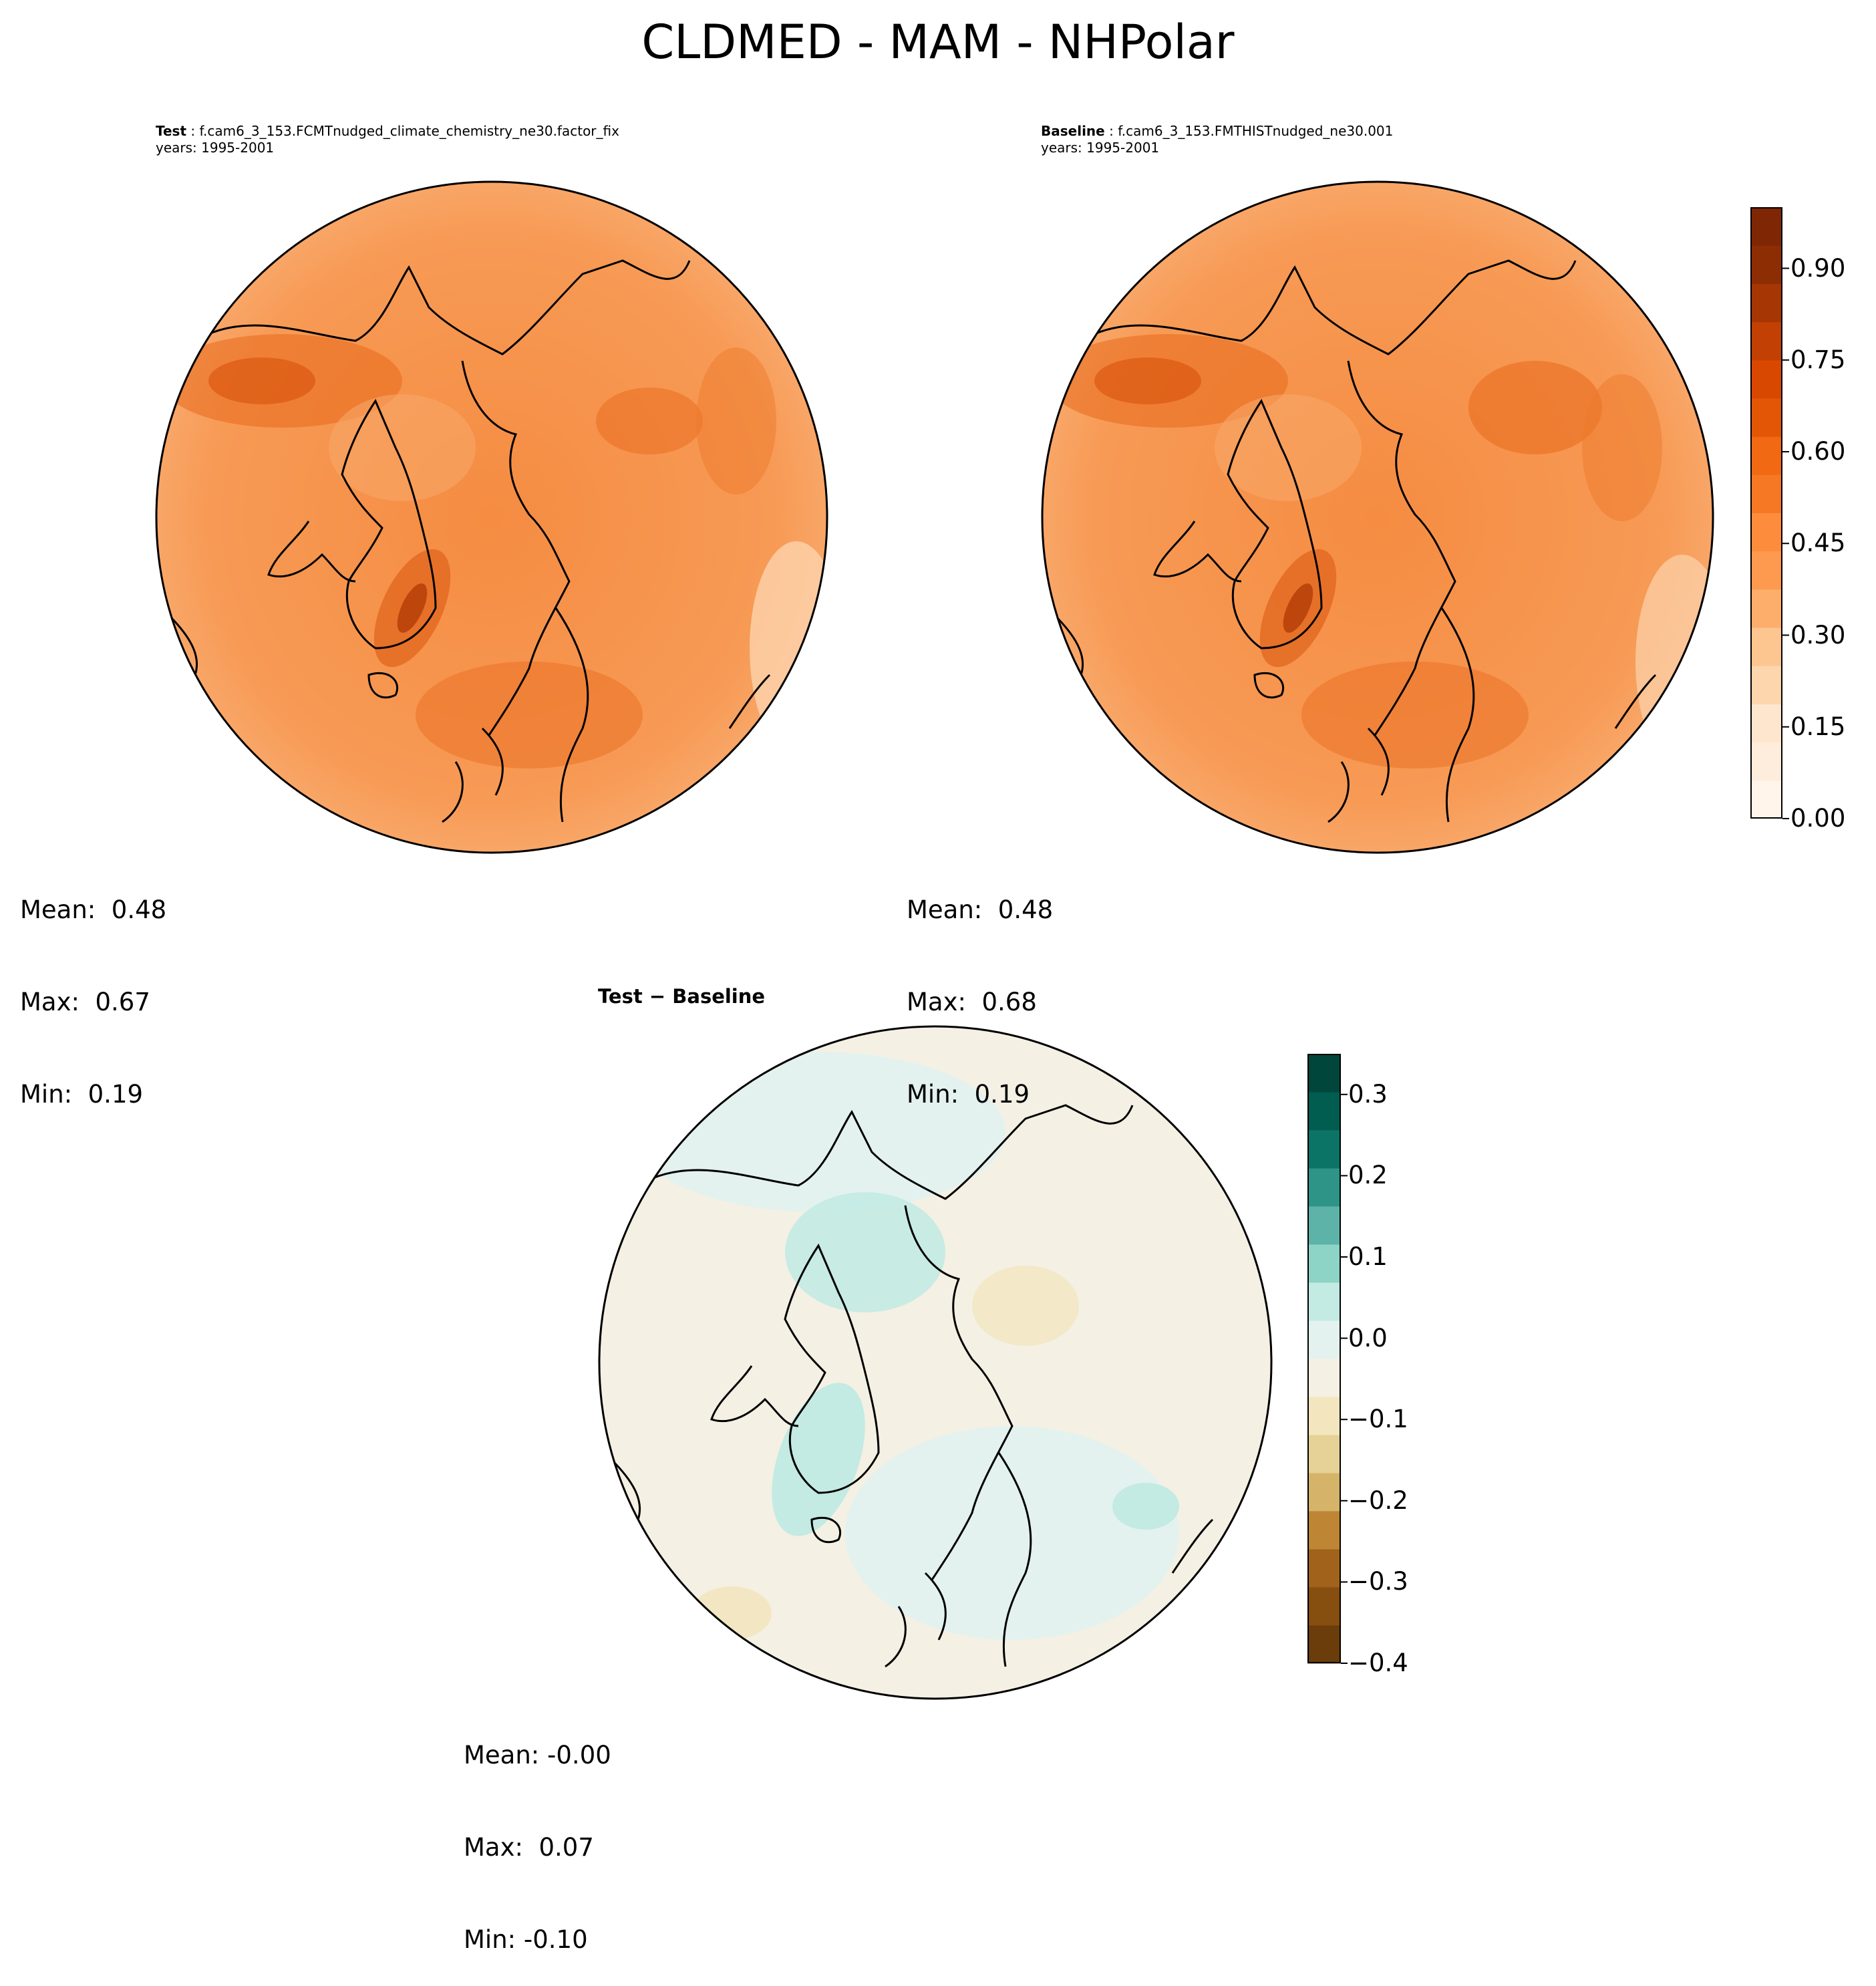  I want to click on diff-positive-east, so click(1145, 1506).